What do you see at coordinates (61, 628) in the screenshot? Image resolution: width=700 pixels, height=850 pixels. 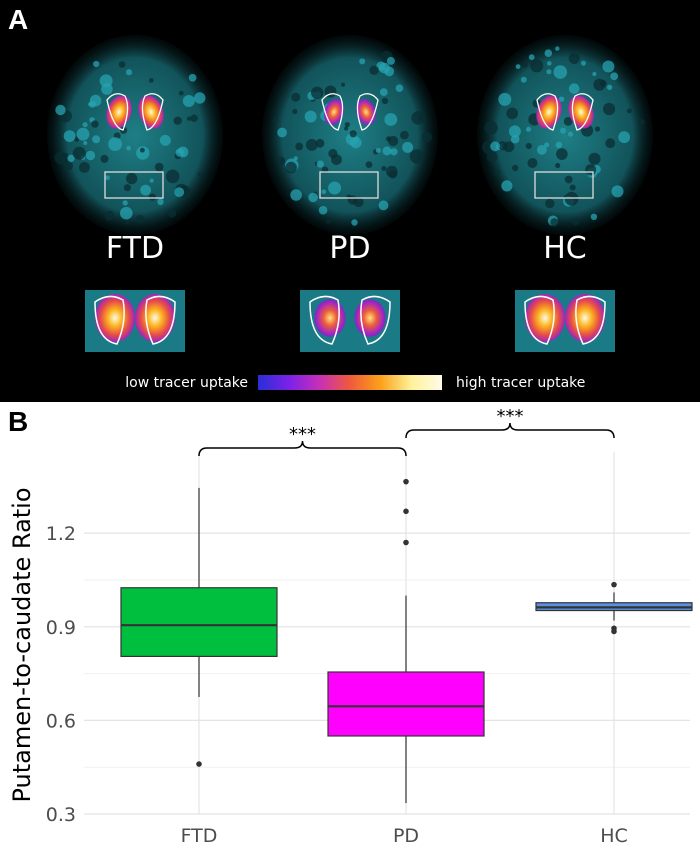 I see `y-tick-label: 0.9` at bounding box center [61, 628].